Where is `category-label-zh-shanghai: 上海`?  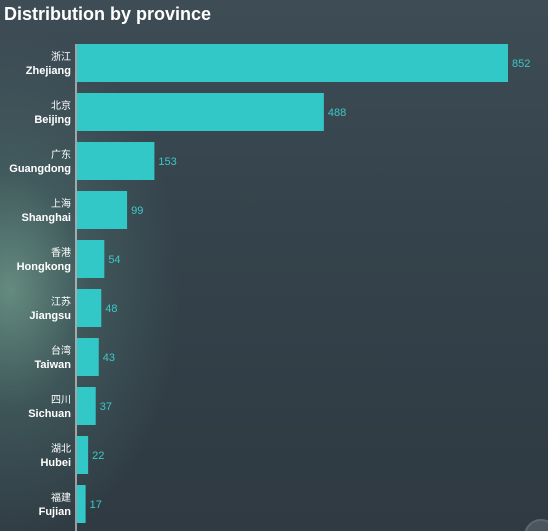 category-label-zh-shanghai: 上海 is located at coordinates (61, 203).